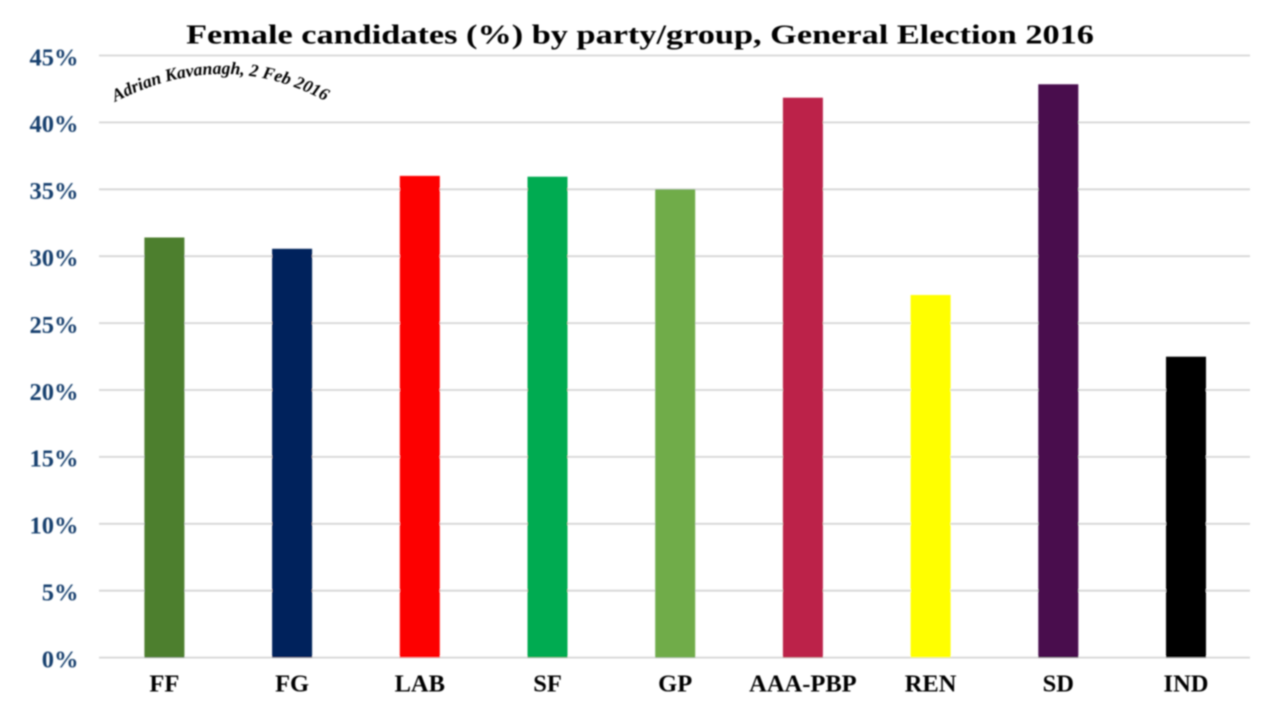  I want to click on svg-text: FG, so click(292, 684).